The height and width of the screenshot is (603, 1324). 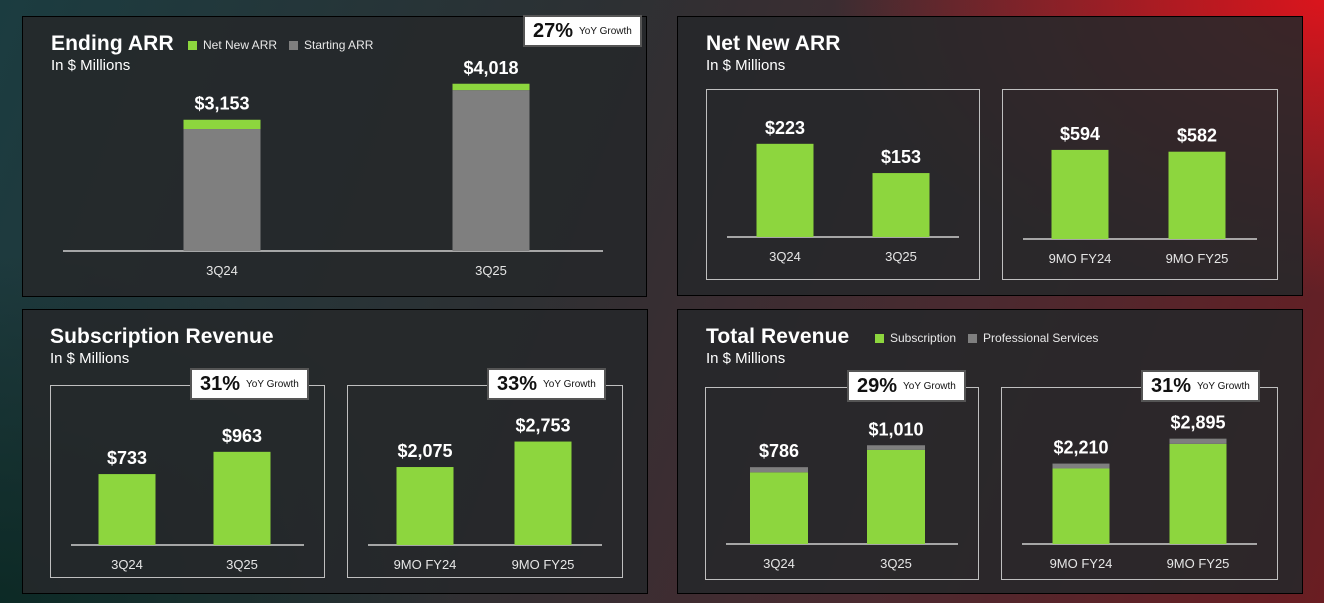 What do you see at coordinates (1140, 195) in the screenshot?
I see `net-new-arr-9mo-chart: $594 9MO FY24 $582 9MO FY25` at bounding box center [1140, 195].